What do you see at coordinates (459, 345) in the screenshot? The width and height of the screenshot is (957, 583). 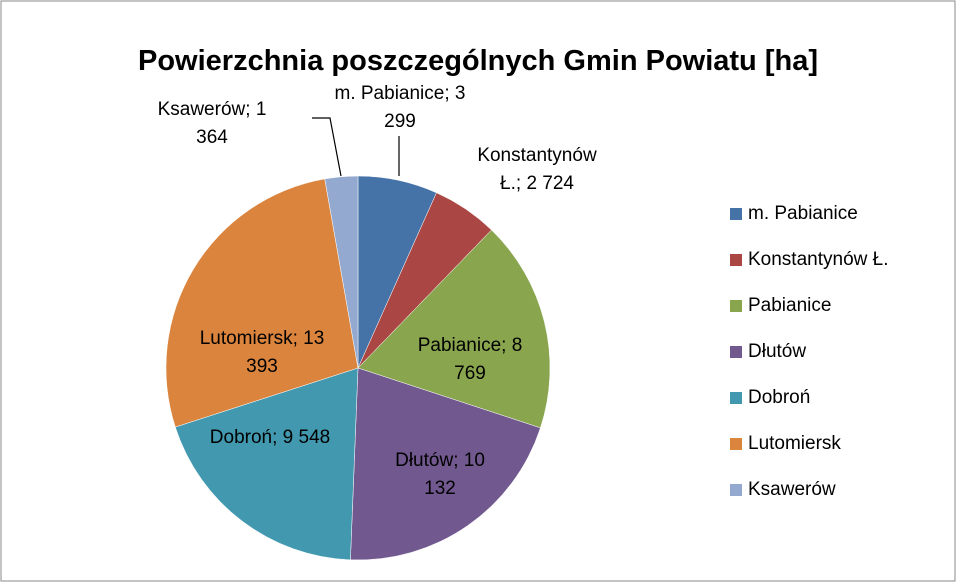 I see `data-label-category: Pabianice` at bounding box center [459, 345].